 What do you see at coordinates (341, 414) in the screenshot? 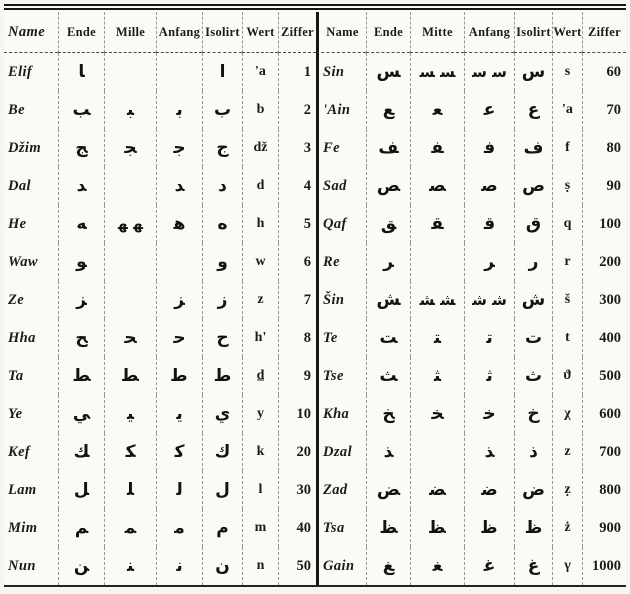
I see `letter-name: Kha` at bounding box center [341, 414].